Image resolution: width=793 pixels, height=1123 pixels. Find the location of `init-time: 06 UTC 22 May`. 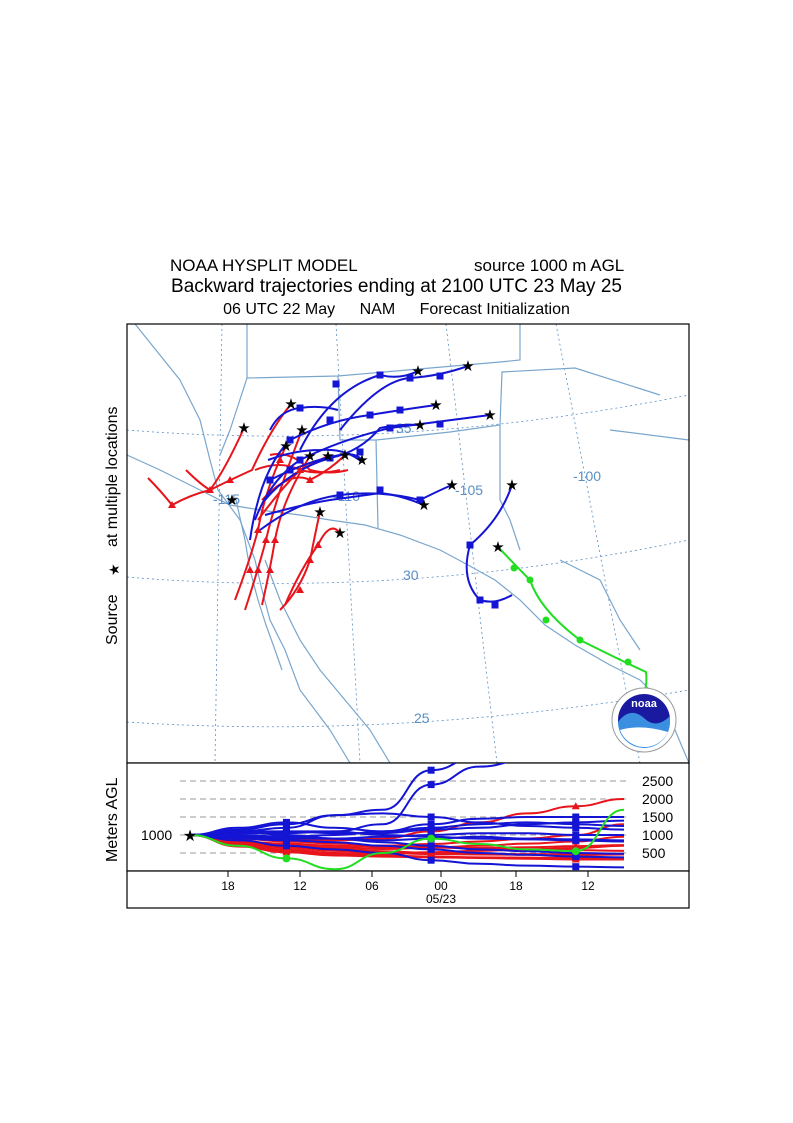

init-time: 06 UTC 22 May is located at coordinates (279, 309).